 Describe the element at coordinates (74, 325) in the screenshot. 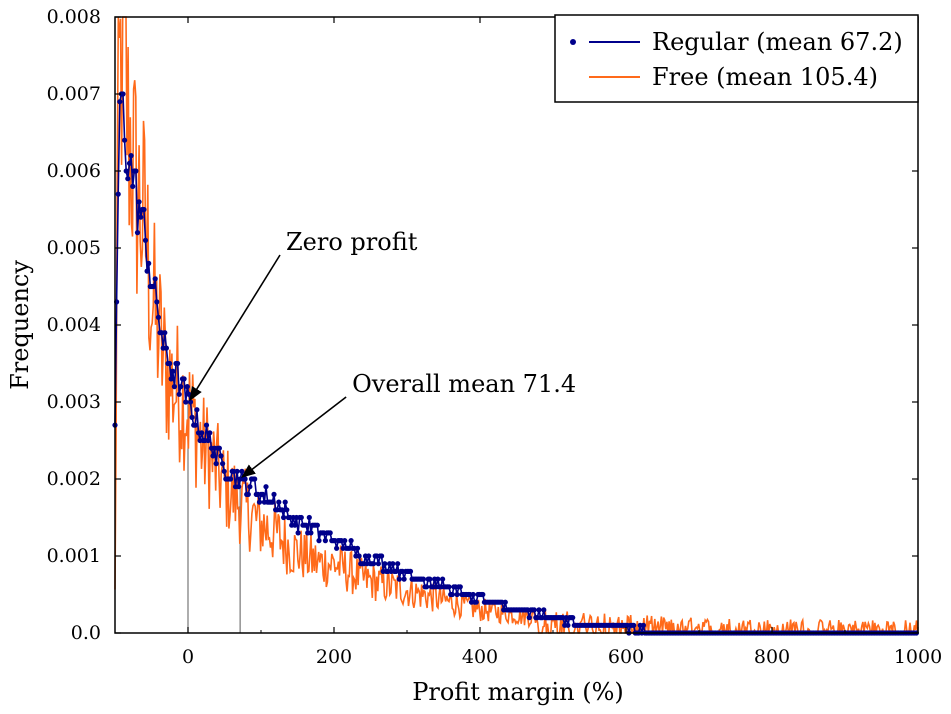

I see `y-tick-label: 0.004` at that location.